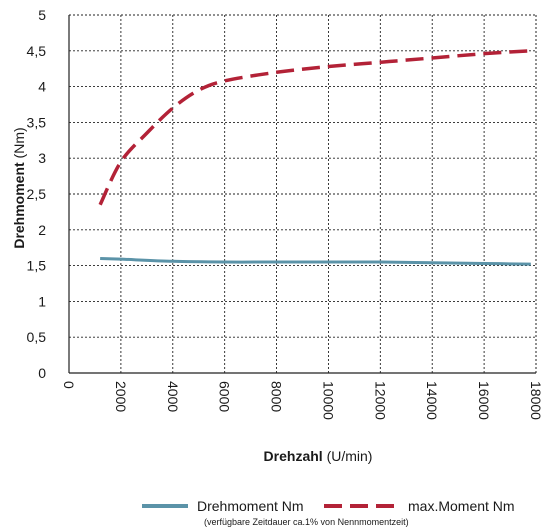  I want to click on y-tick-label: 5, so click(42, 15).